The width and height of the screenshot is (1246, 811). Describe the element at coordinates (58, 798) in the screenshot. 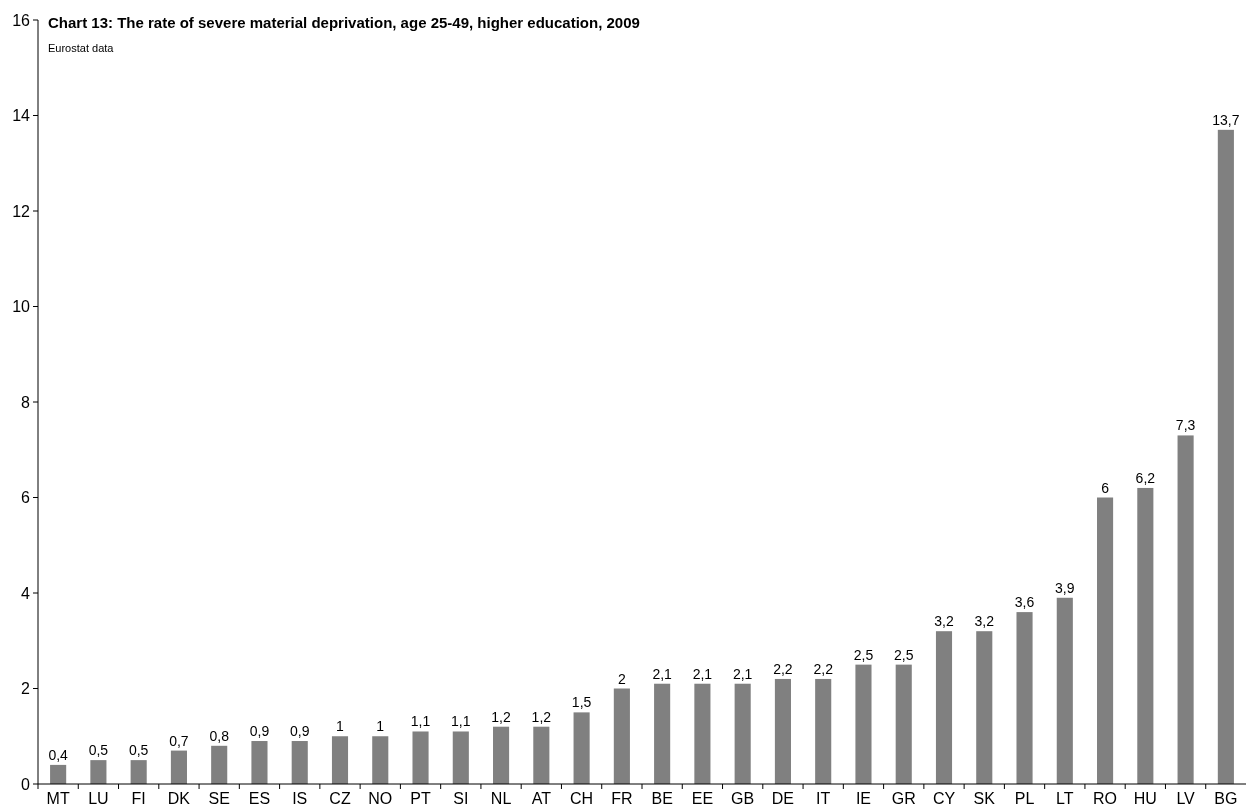

I see `x-tick-label: MT` at that location.